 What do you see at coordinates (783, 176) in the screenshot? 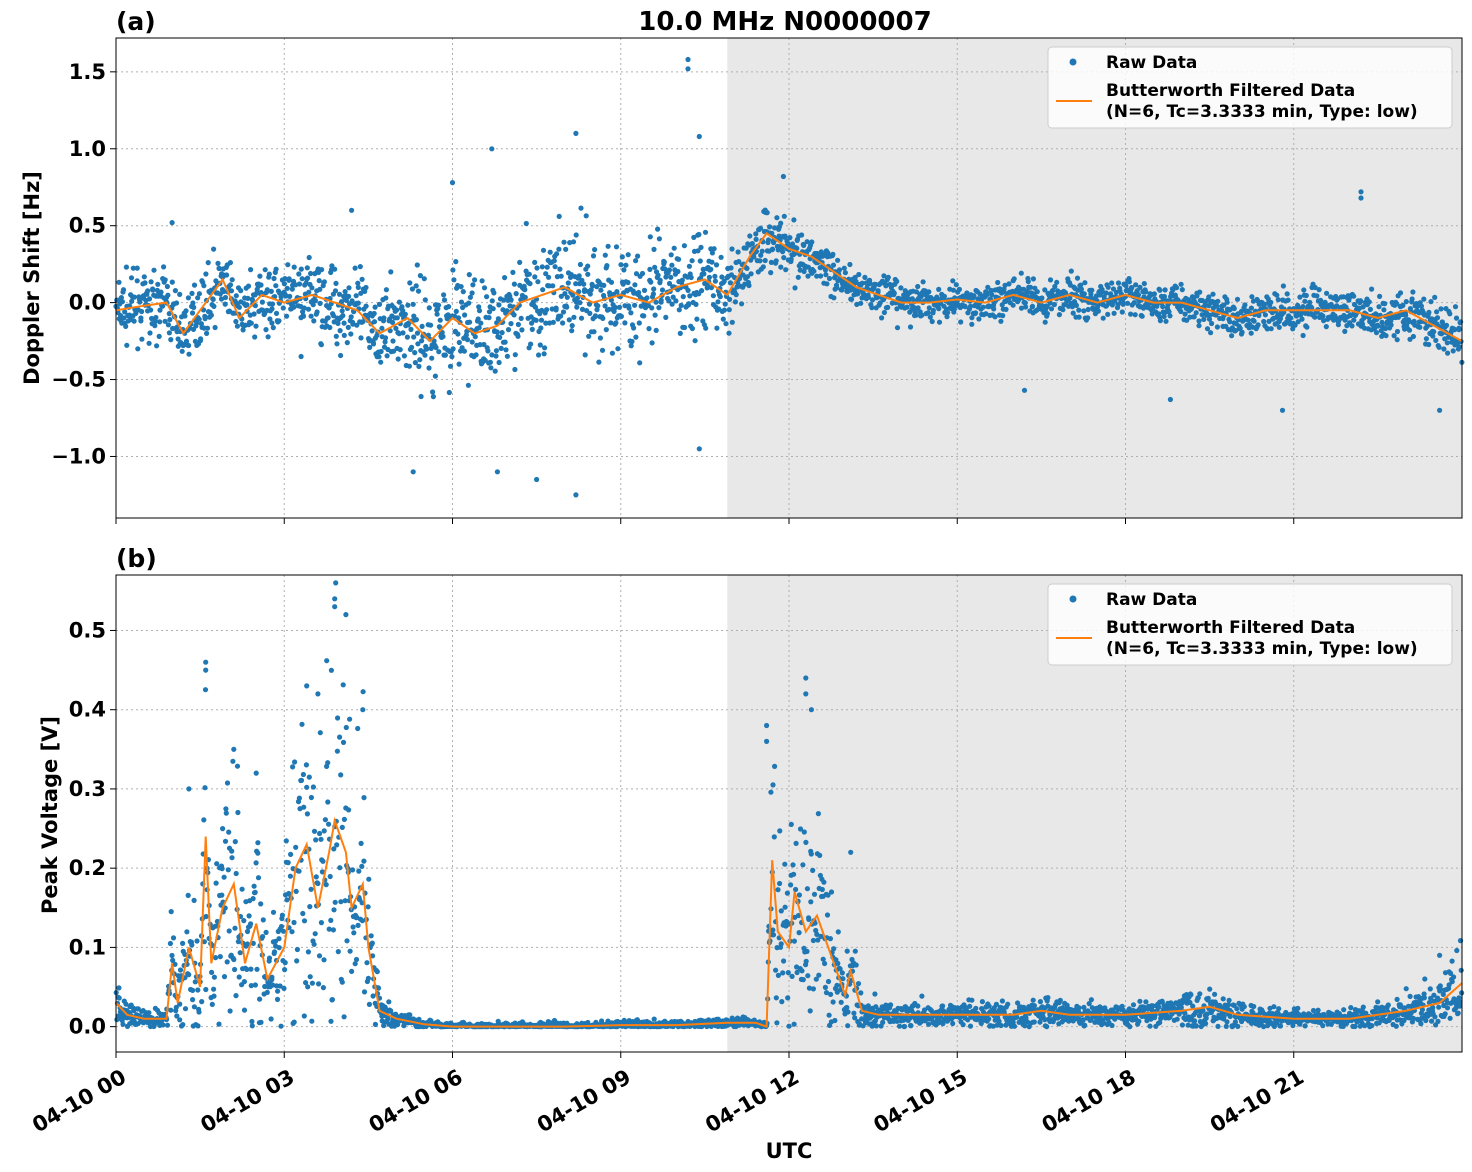
I see `raw-data-outlier` at bounding box center [783, 176].